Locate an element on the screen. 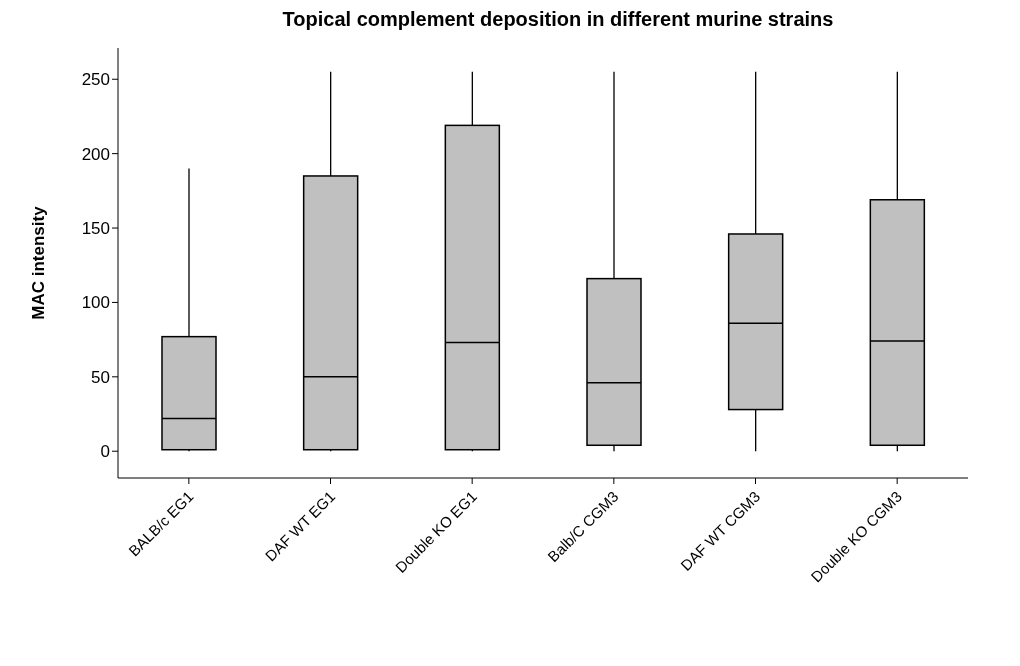 The width and height of the screenshot is (1020, 666). y-tick-label: 200 is located at coordinates (95, 154).